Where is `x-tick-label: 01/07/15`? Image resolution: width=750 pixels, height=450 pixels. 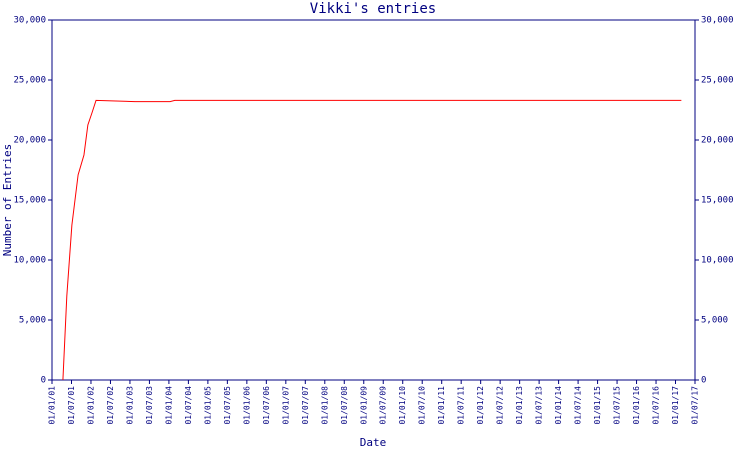
x-tick-label: 01/07/15 is located at coordinates (617, 405).